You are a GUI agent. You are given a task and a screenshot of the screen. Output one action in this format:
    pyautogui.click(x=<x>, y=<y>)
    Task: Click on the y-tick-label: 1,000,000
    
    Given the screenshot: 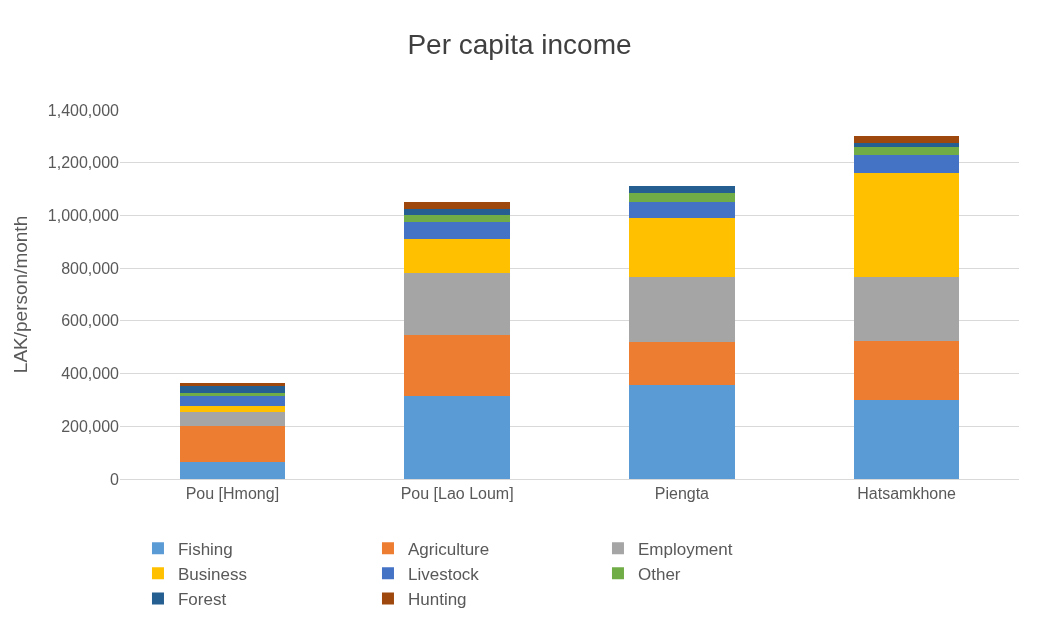 What is the action you would take?
    pyautogui.click(x=83, y=216)
    